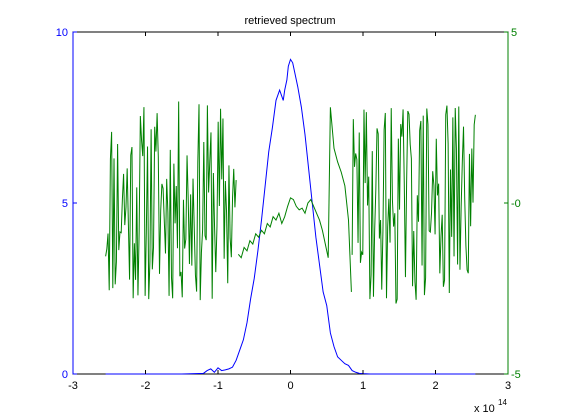  Describe the element at coordinates (484, 409) in the screenshot. I see `x-multiplier-label: x 10` at that location.